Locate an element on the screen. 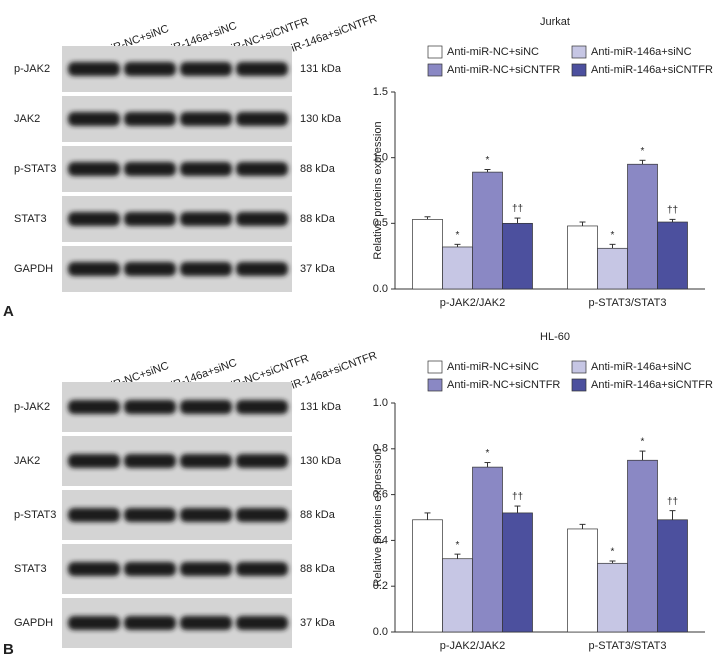 Image resolution: width=720 pixels, height=658 pixels. y-tick-label: 0.2 is located at coordinates (380, 586).